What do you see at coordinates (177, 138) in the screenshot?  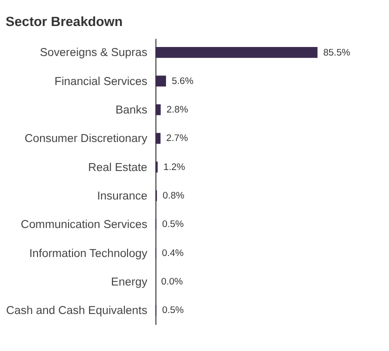 I see `data-label: 2.7%` at bounding box center [177, 138].